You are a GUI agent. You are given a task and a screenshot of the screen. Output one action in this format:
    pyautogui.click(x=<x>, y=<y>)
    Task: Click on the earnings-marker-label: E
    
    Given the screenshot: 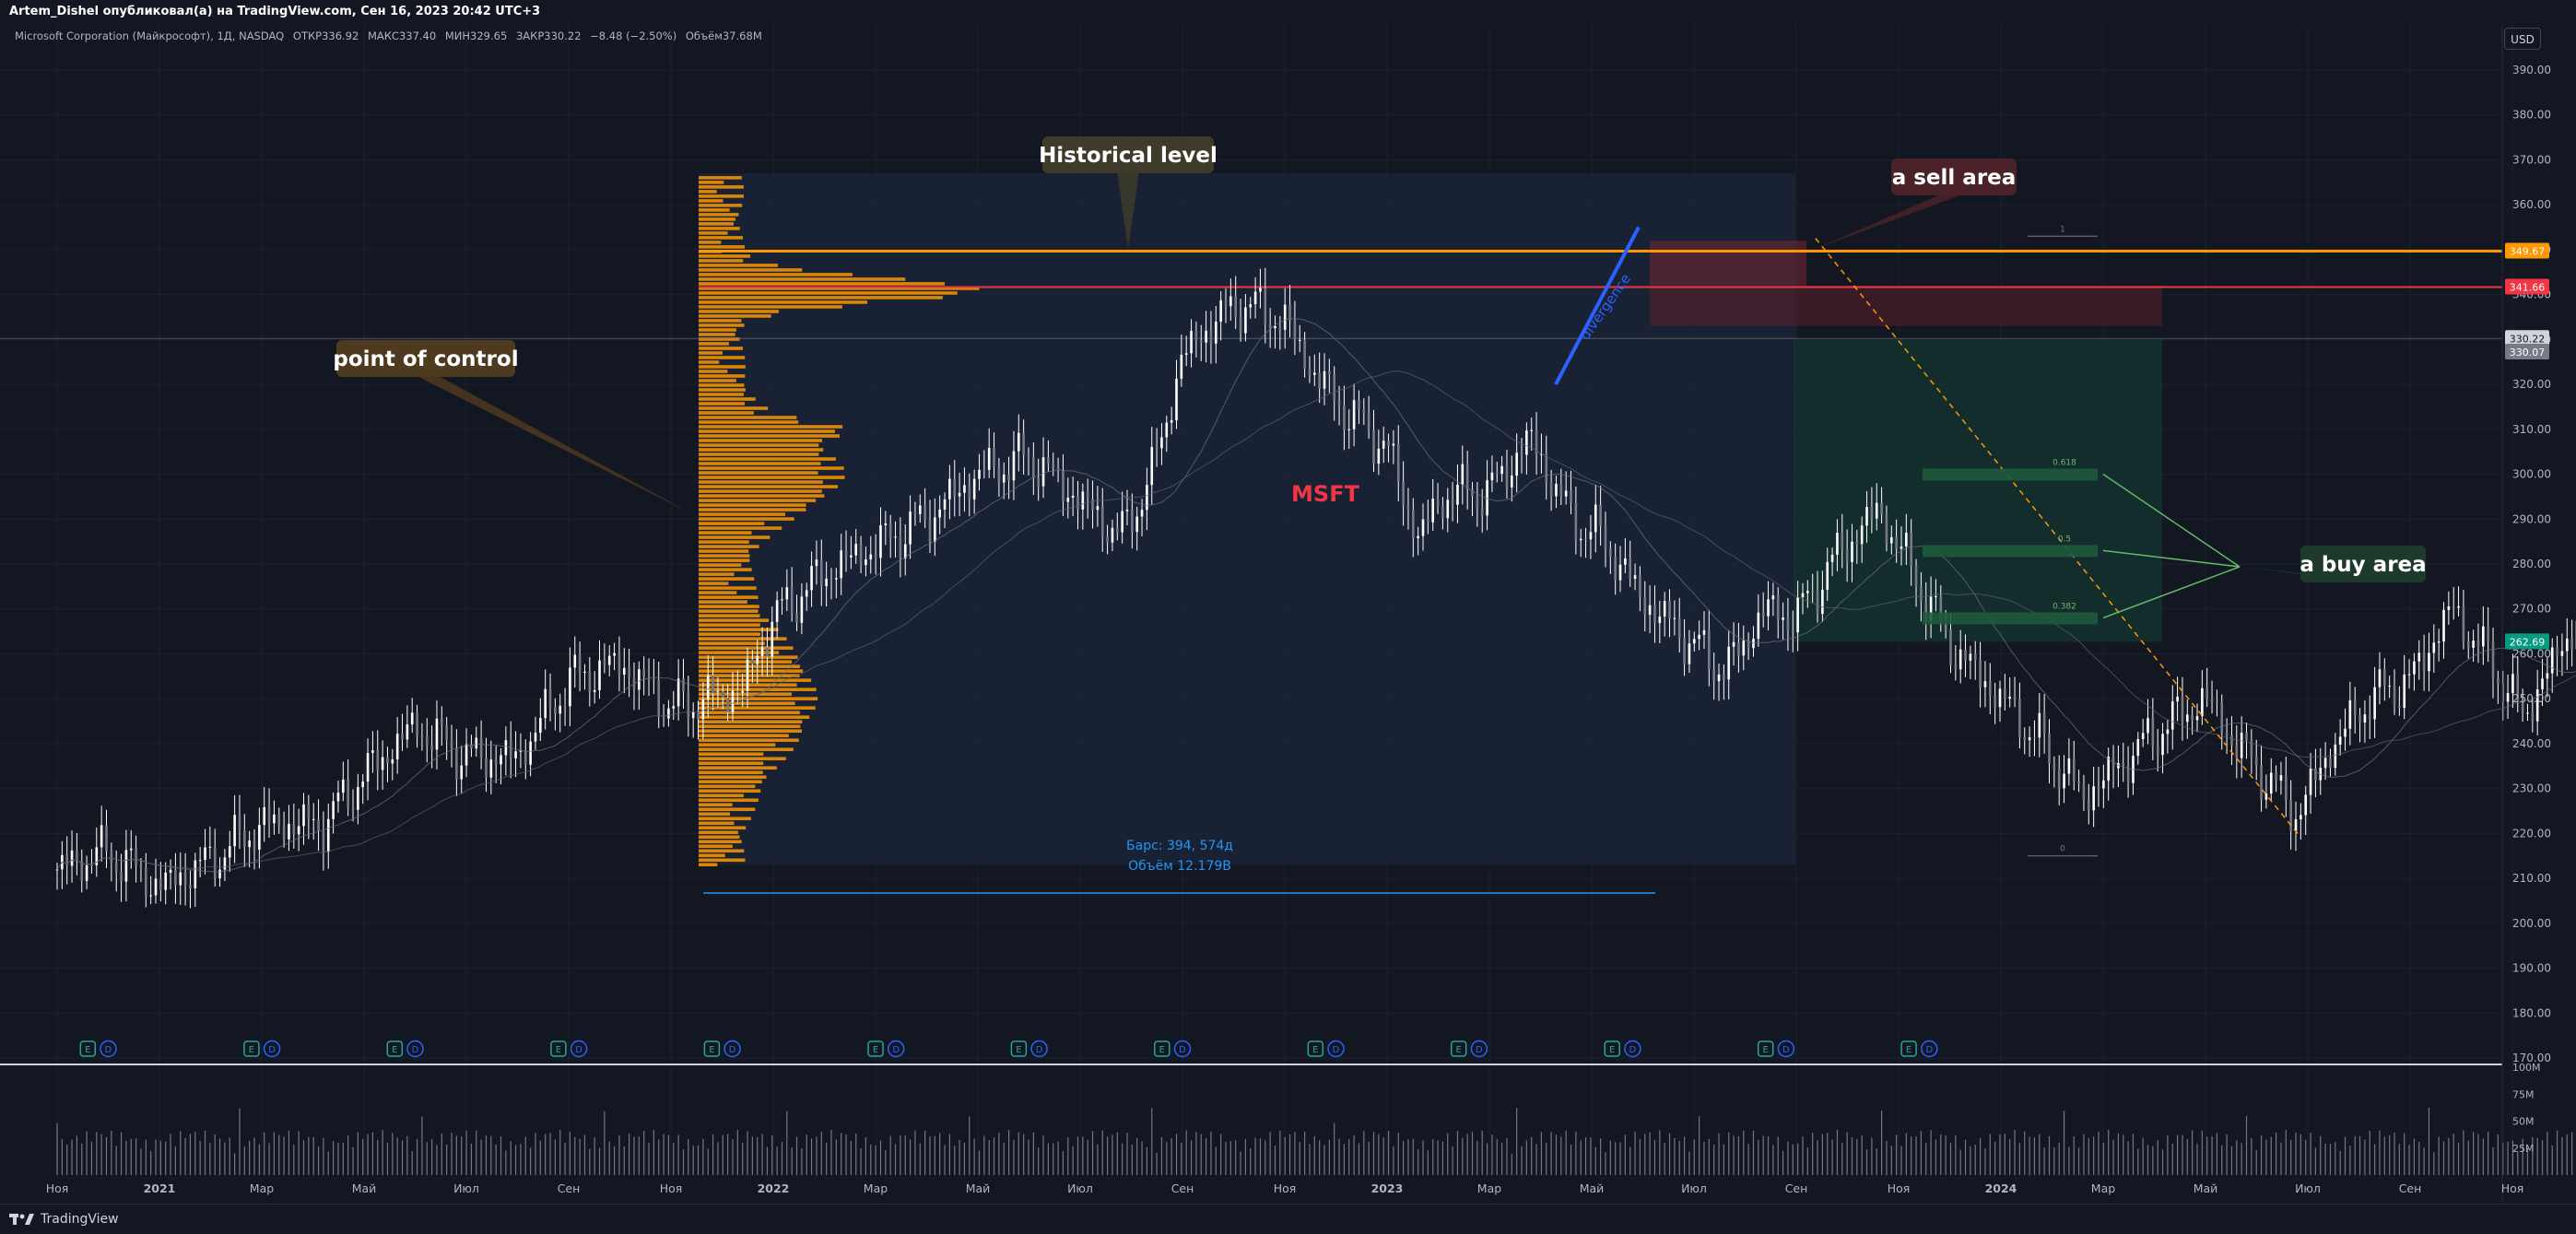 What is the action you would take?
    pyautogui.click(x=1908, y=1050)
    